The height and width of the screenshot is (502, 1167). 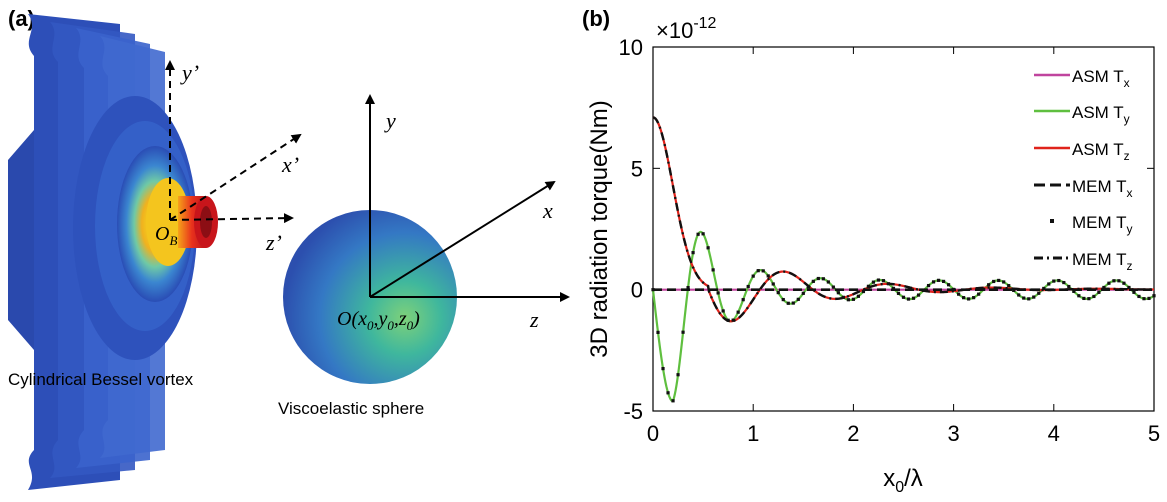 I want to click on legend-entry: MEM Ty, so click(x=1102, y=224).